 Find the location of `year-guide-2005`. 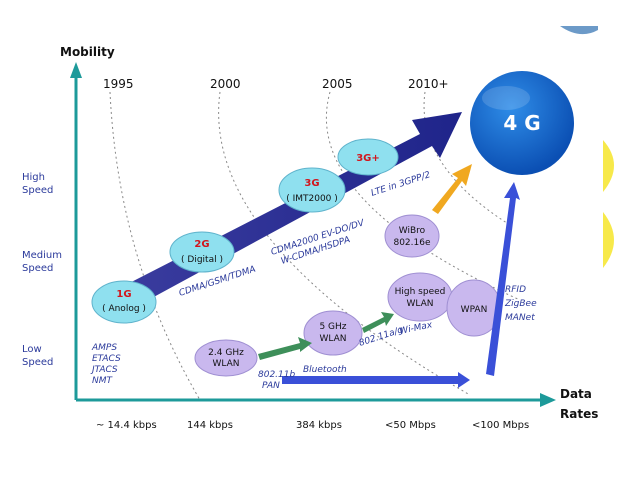

year-guide-2005 is located at coordinates (423, 196).